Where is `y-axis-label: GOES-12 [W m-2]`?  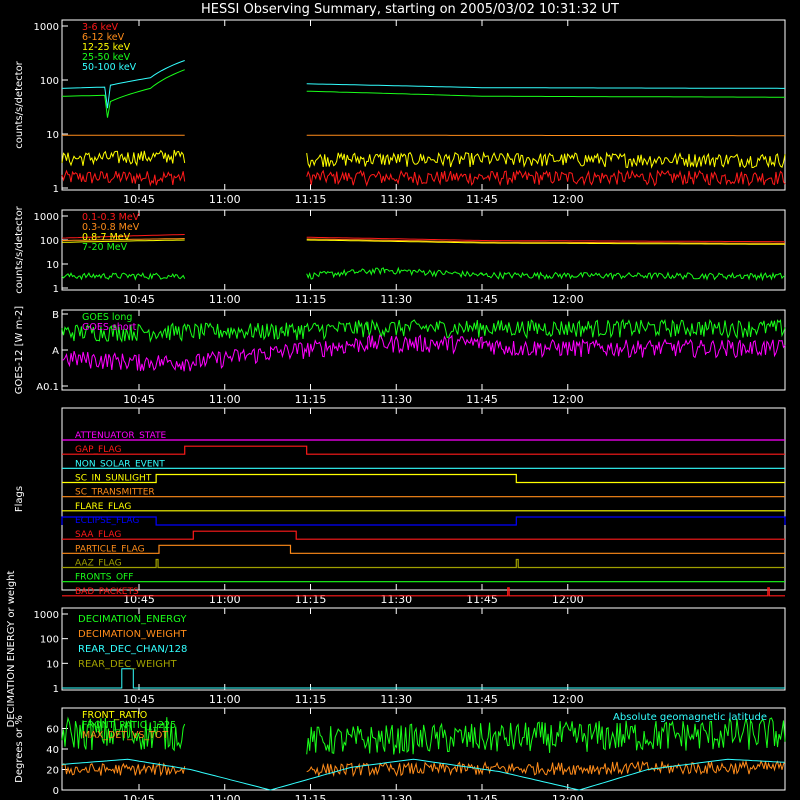
y-axis-label: GOES-12 [W m-2] is located at coordinates (19, 350).